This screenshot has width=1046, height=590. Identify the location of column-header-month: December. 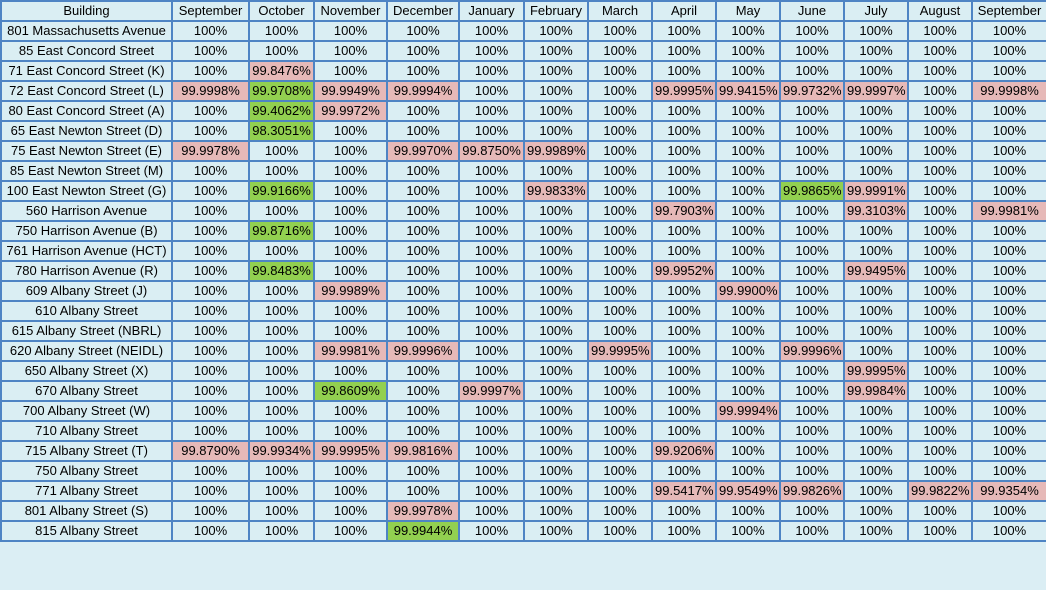
(423, 11).